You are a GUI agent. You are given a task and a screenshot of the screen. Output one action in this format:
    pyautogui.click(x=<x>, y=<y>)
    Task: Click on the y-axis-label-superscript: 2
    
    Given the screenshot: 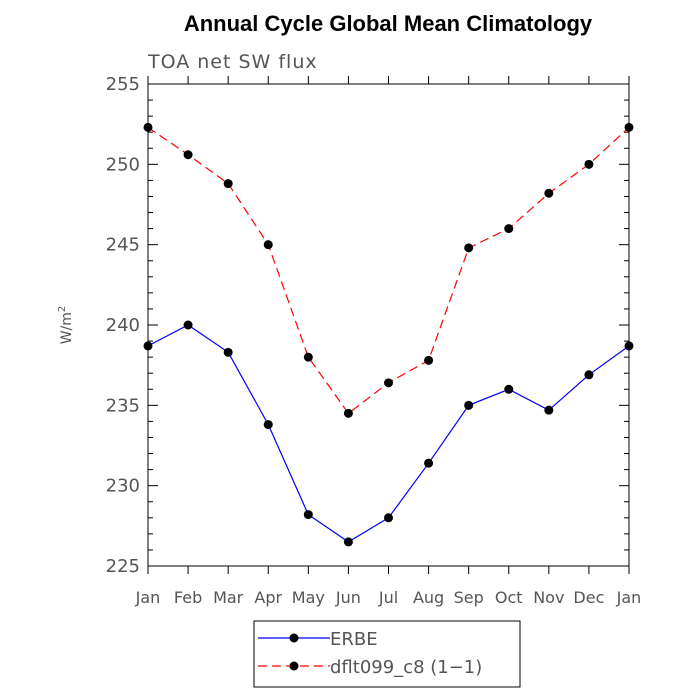 What is the action you would take?
    pyautogui.click(x=62, y=309)
    